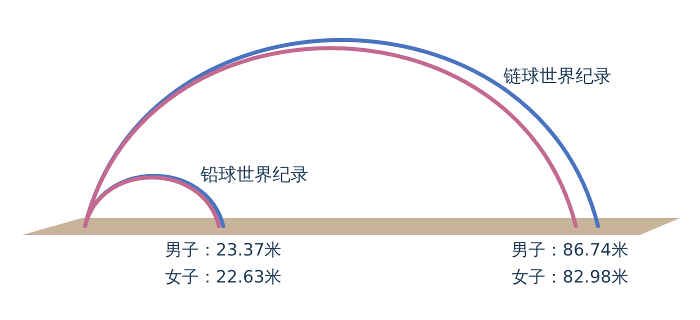 This screenshot has width=700, height=320. I want to click on data-label: 男子：23.37米, so click(223, 250).